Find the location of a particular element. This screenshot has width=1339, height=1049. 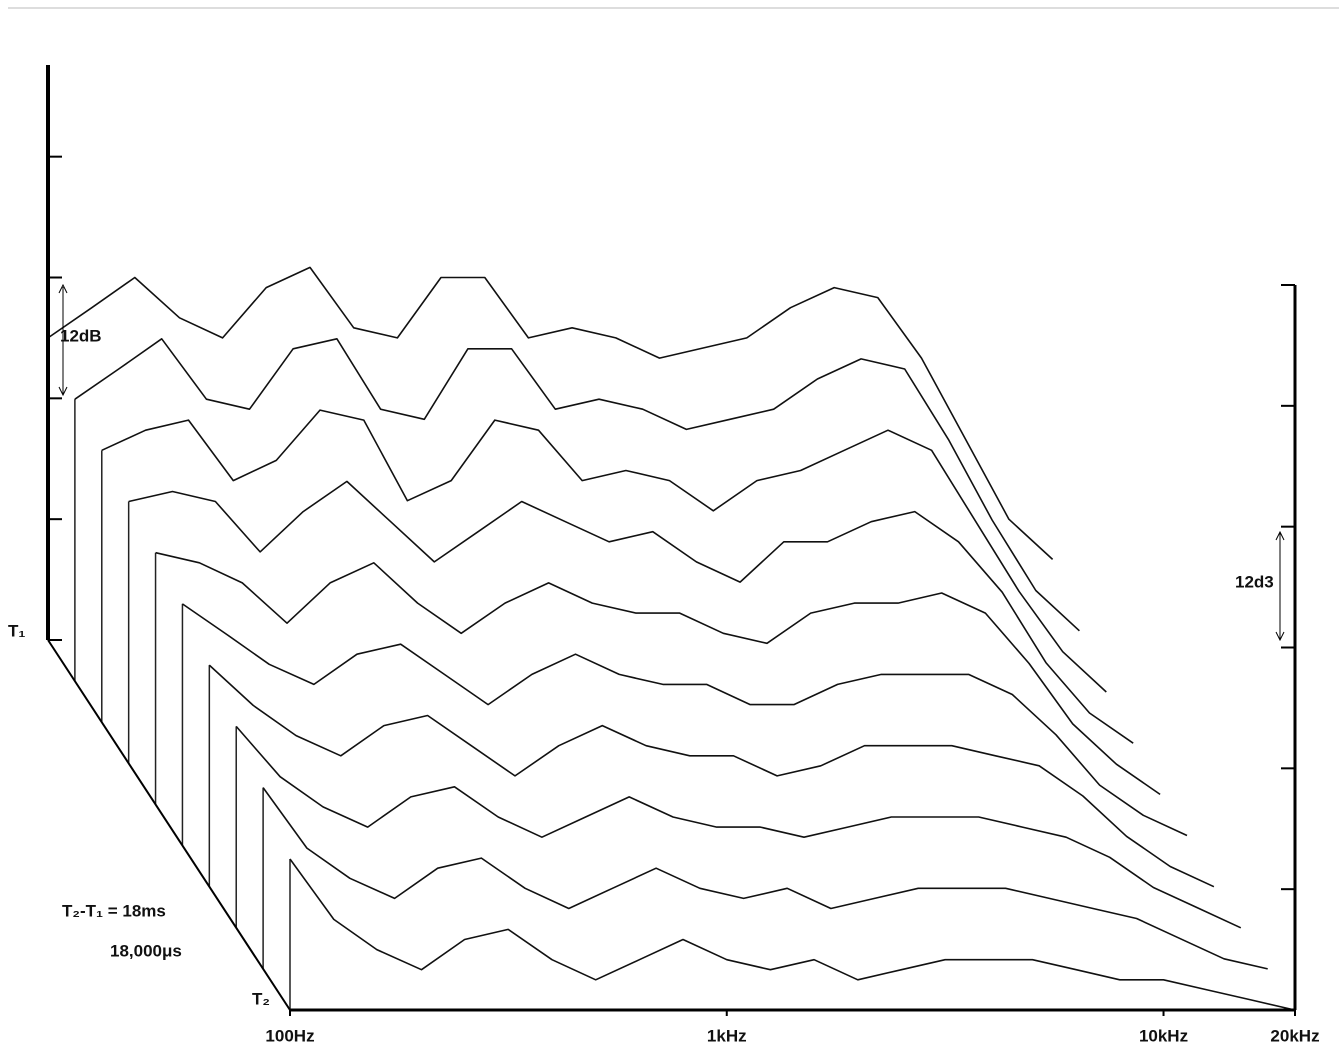

time-label: T₂ is located at coordinates (261, 998).